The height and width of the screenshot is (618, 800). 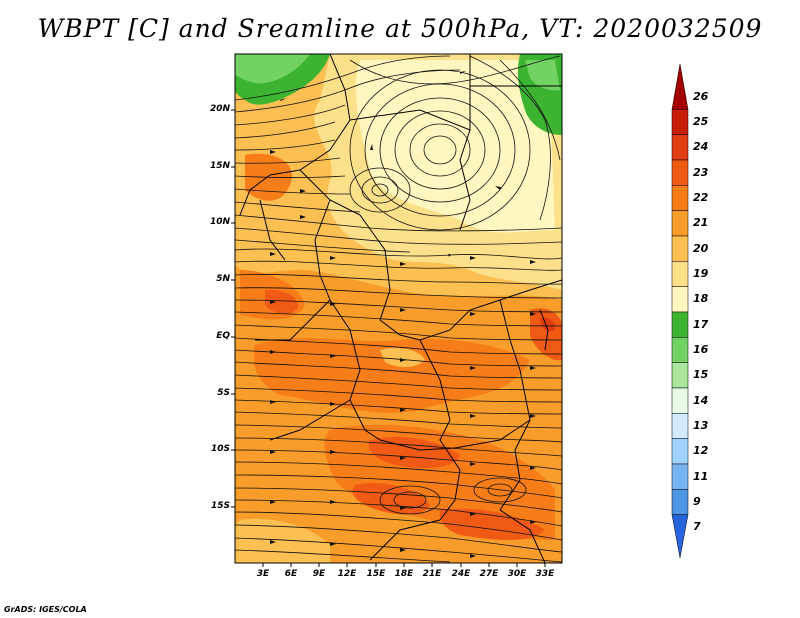 What do you see at coordinates (263, 574) in the screenshot?
I see `lon-label: 3E` at bounding box center [263, 574].